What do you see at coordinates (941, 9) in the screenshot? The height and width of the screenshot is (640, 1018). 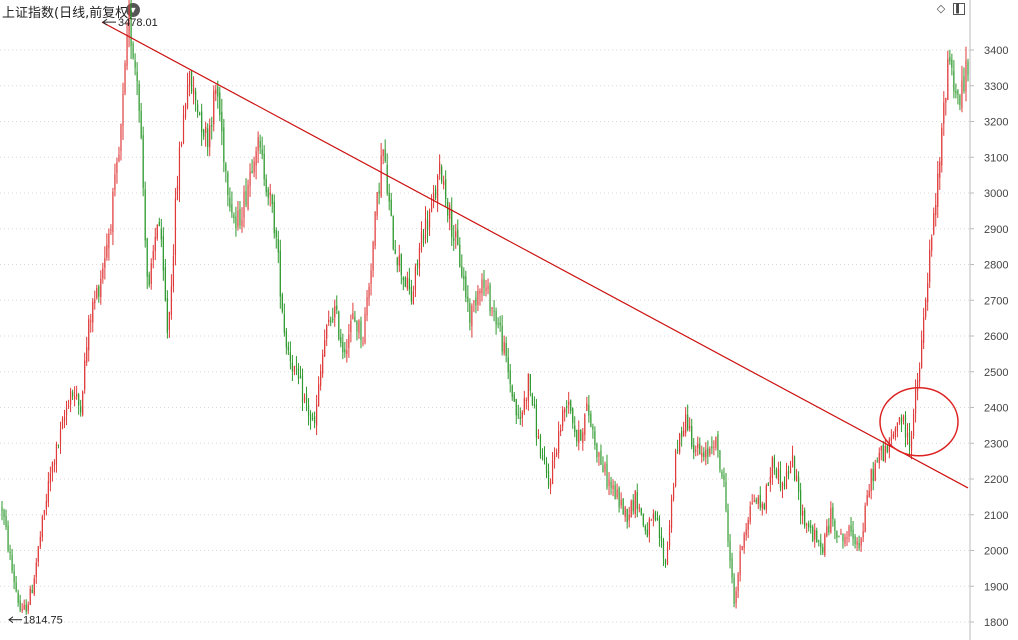 I see `diamond-icon: ◇` at bounding box center [941, 9].